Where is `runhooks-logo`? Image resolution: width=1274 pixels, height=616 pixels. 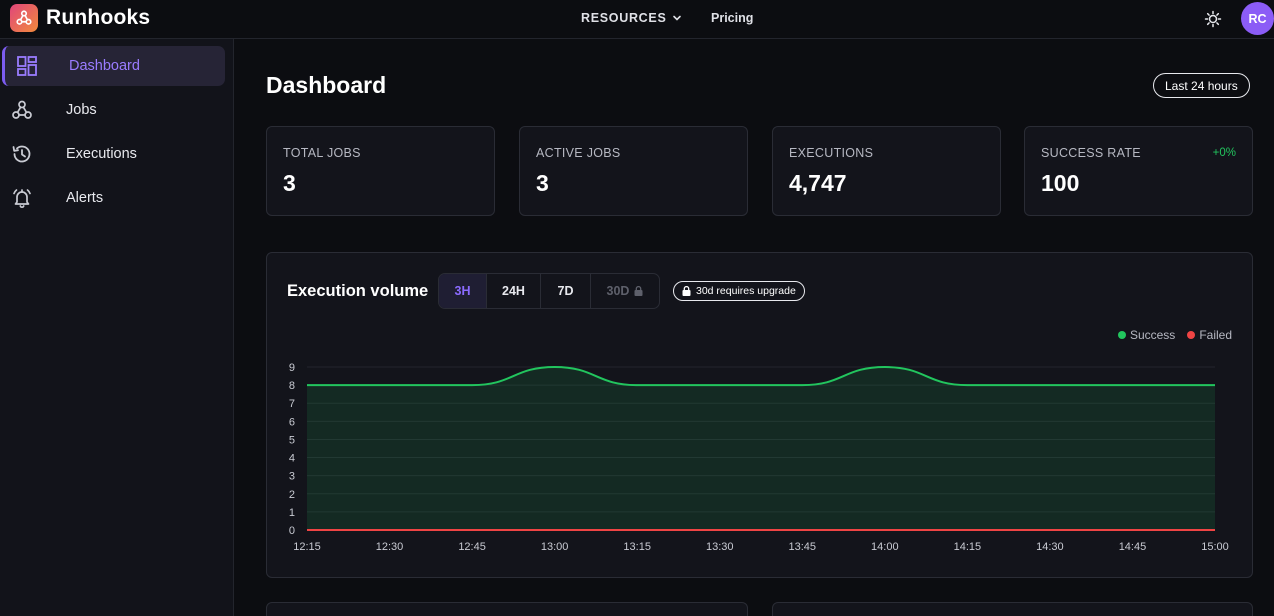
runhooks-logo is located at coordinates (24, 18).